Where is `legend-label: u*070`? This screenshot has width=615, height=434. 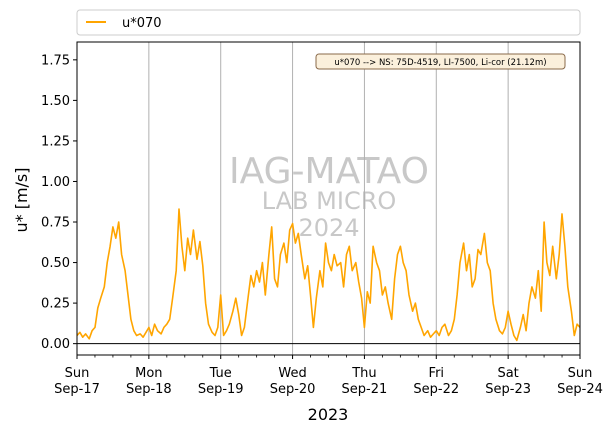 legend-label: u*070 is located at coordinates (142, 23).